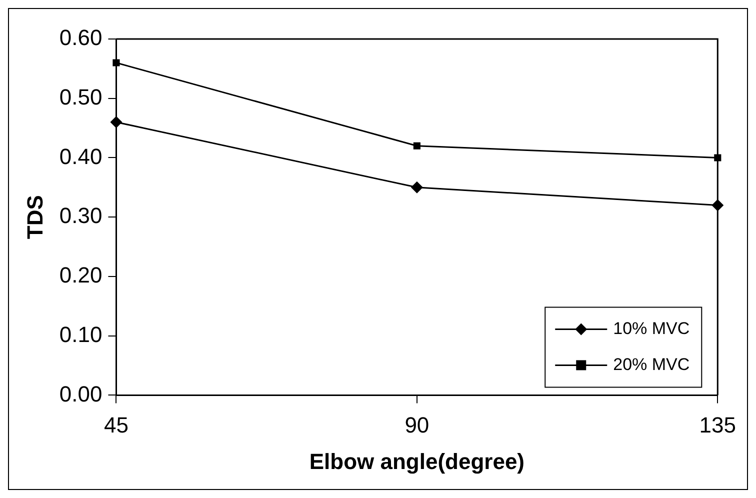 Image resolution: width=756 pixels, height=498 pixels. Describe the element at coordinates (80, 97) in the screenshot. I see `y-tick-label: 0.50` at that location.